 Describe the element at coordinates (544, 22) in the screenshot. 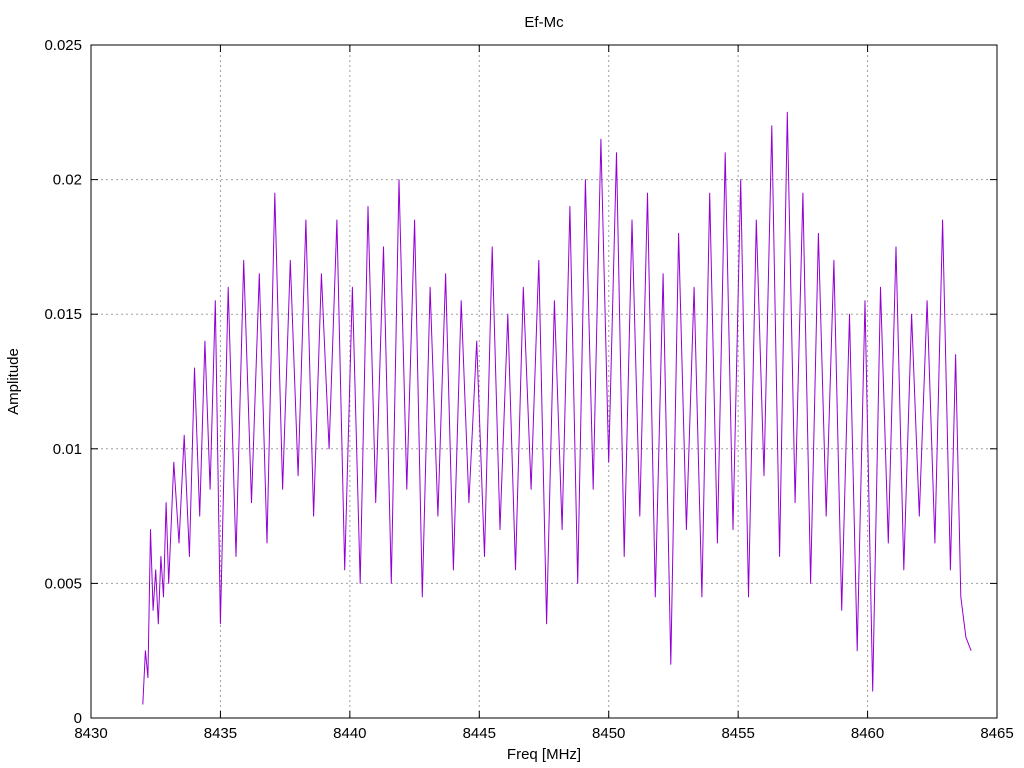

I see `chart-title: Ef-Mc` at that location.